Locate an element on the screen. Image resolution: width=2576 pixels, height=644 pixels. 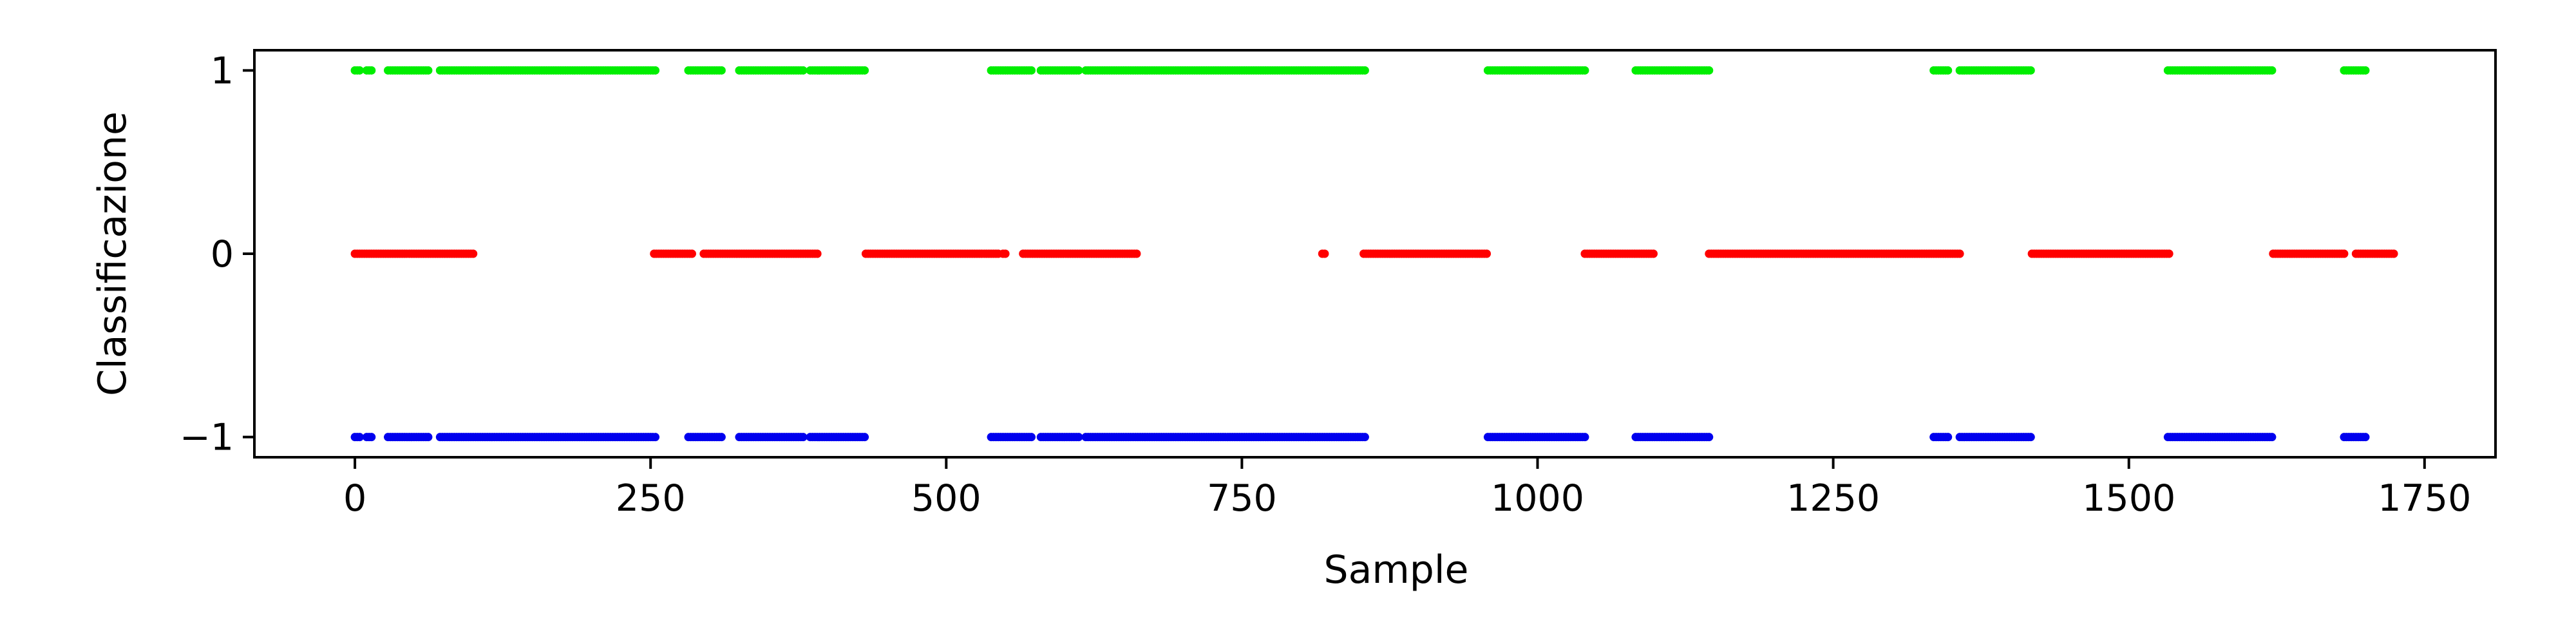
y-tick-label: 0 is located at coordinates (223, 255).